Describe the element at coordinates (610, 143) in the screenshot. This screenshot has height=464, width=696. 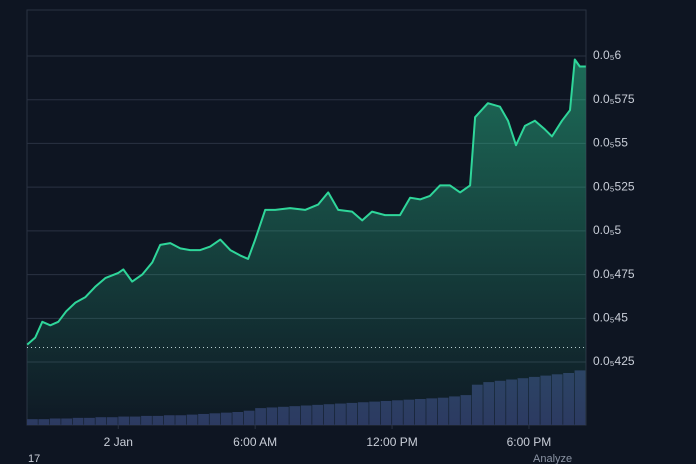
I see `y-tick-label: 0.0₅55` at that location.